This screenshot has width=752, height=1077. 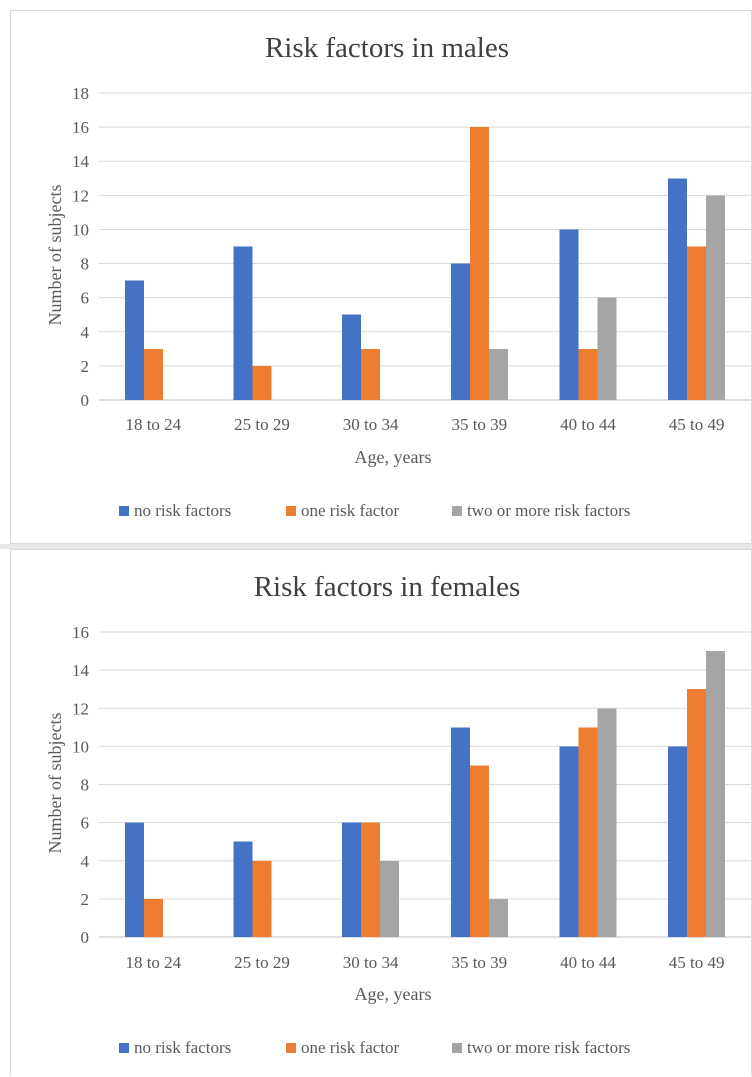 I want to click on y-tick-label: 18, so click(x=80, y=93).